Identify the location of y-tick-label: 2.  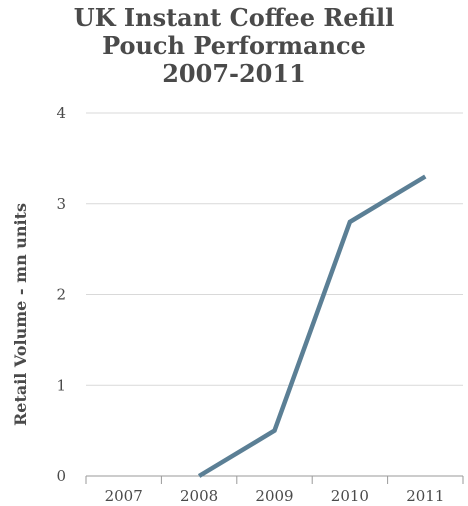
(61, 295).